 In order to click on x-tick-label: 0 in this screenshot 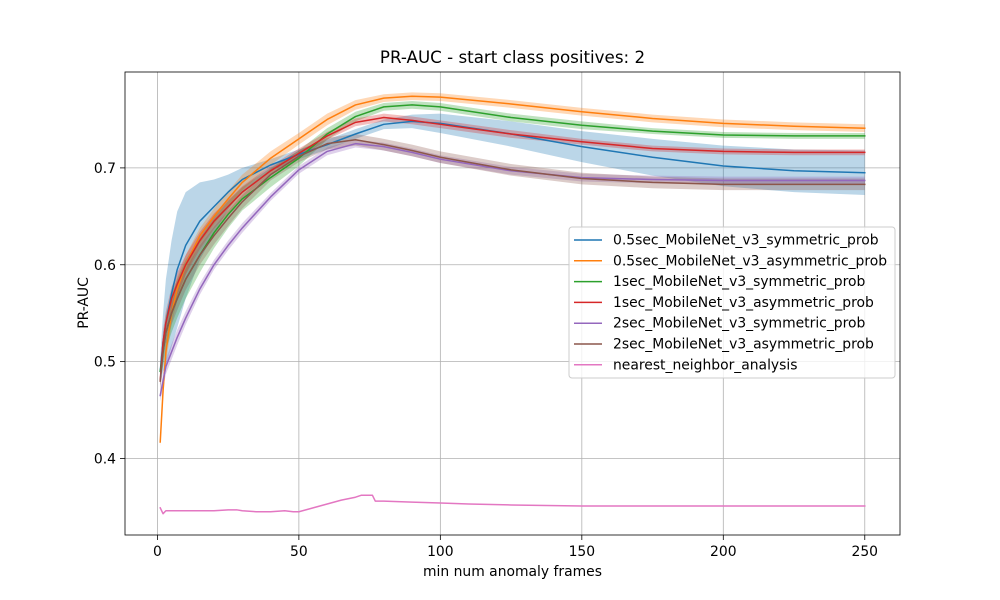, I will do `click(157, 552)`.